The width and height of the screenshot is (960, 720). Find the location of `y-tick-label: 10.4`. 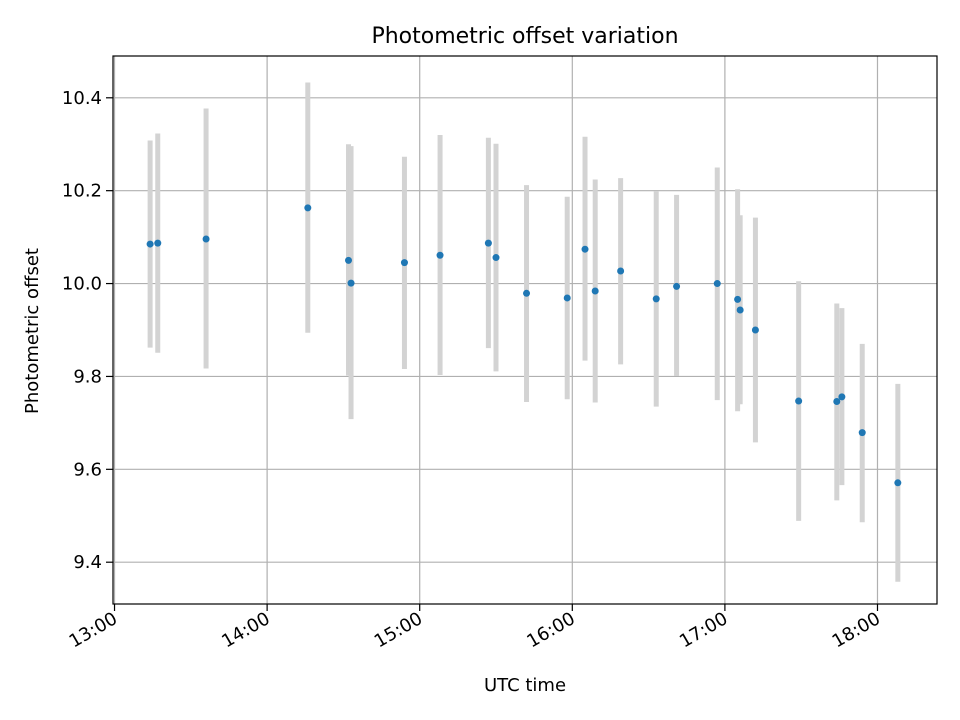

y-tick-label: 10.4 is located at coordinates (82, 98).